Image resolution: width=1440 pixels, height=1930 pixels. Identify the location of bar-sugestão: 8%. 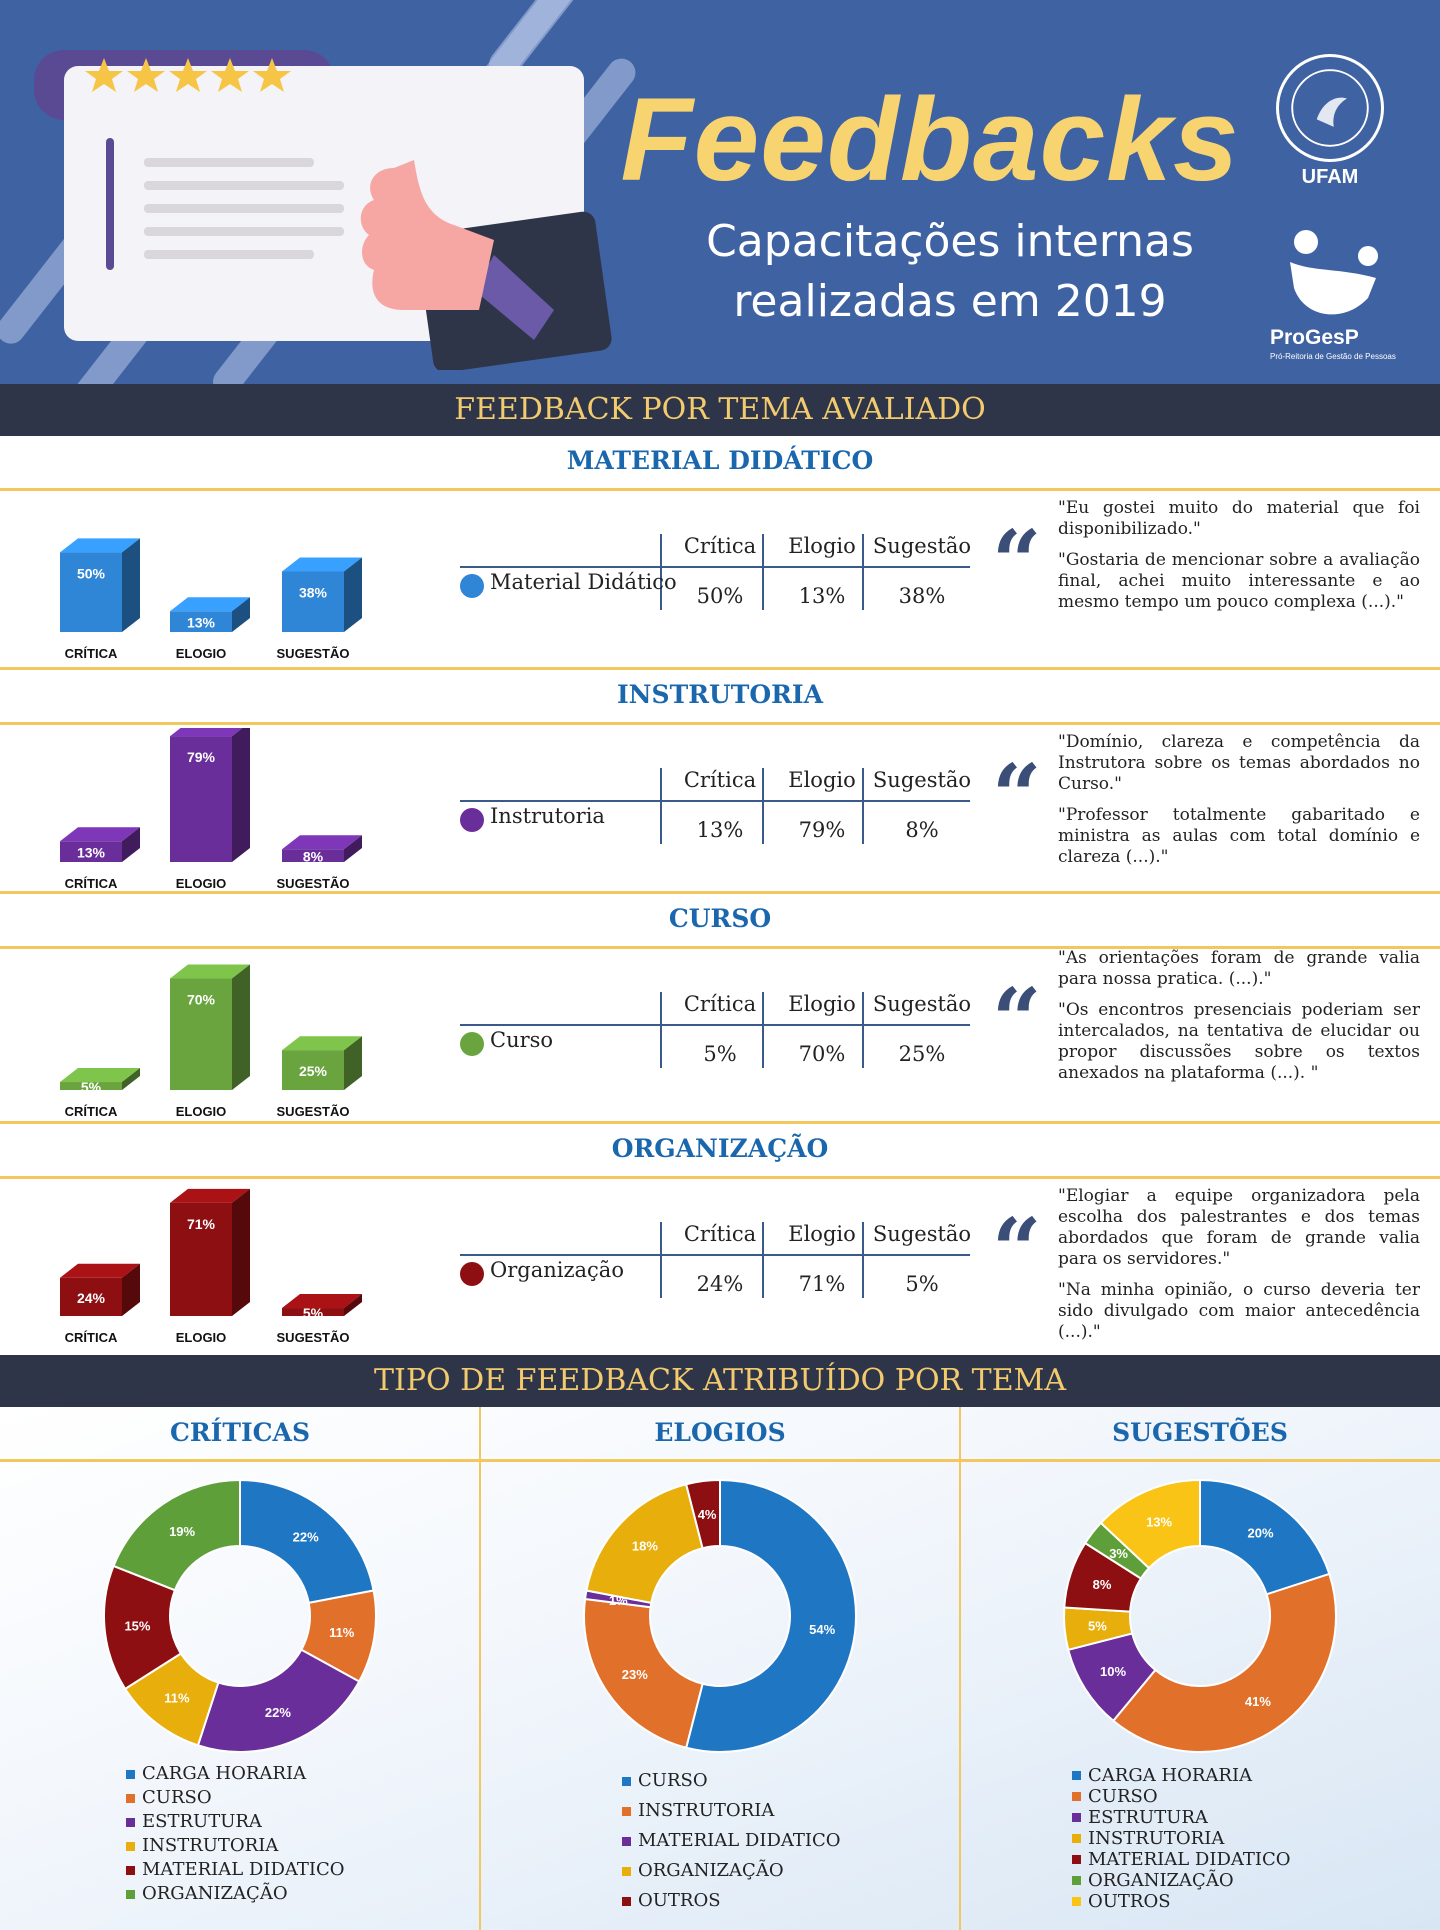
(322, 850).